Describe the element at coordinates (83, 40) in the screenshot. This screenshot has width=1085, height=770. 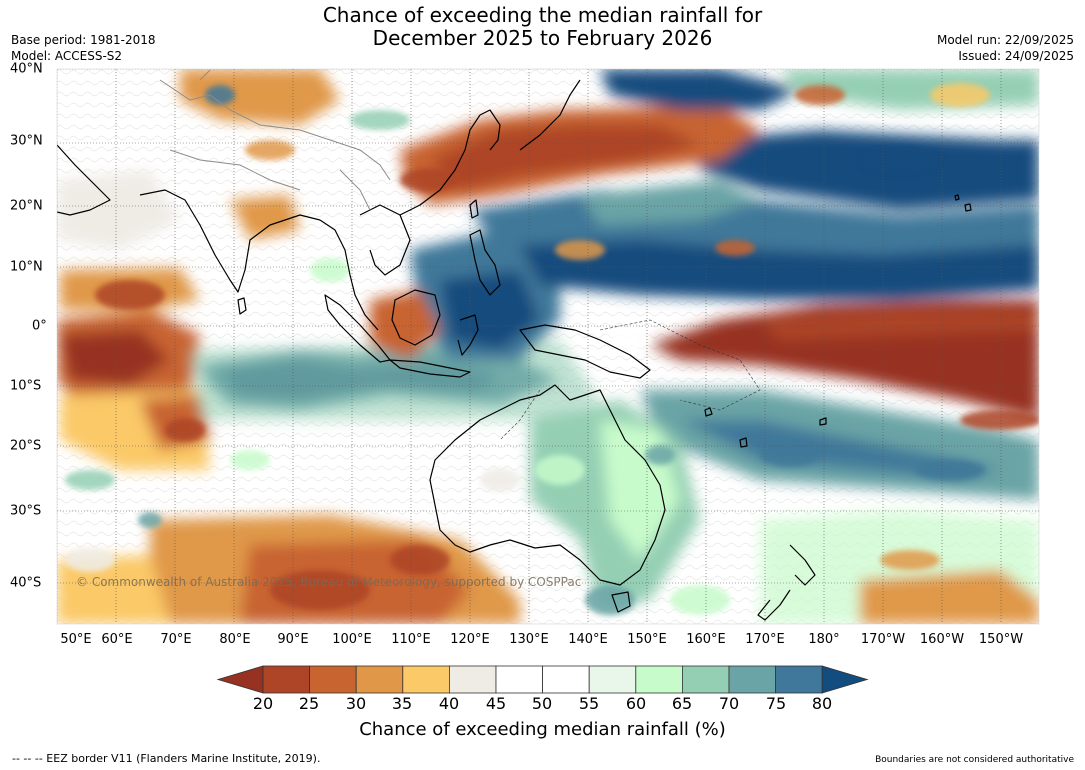
I see `base-period: Base period: 1981-2018` at that location.